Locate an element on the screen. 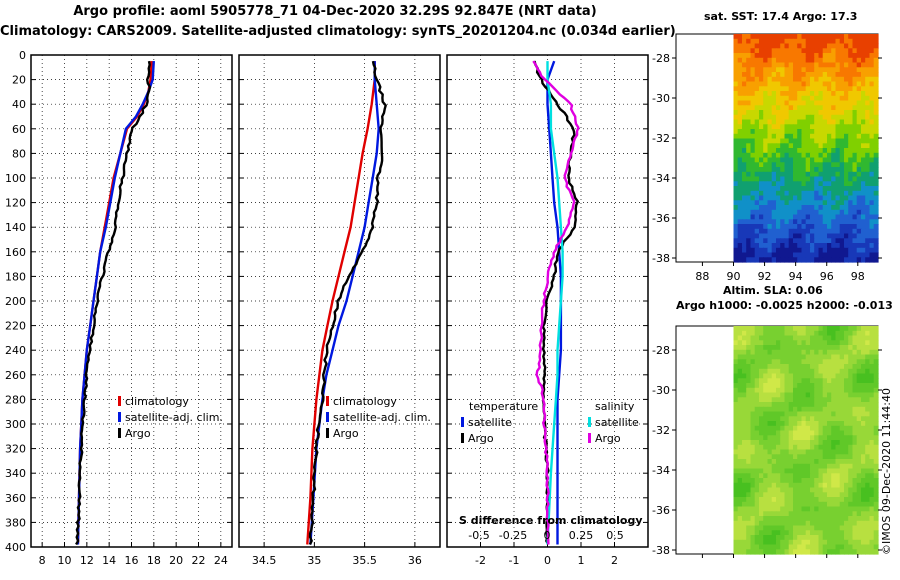 This screenshot has height=580, width=900. legend-swatch-satellite is located at coordinates (119, 417).